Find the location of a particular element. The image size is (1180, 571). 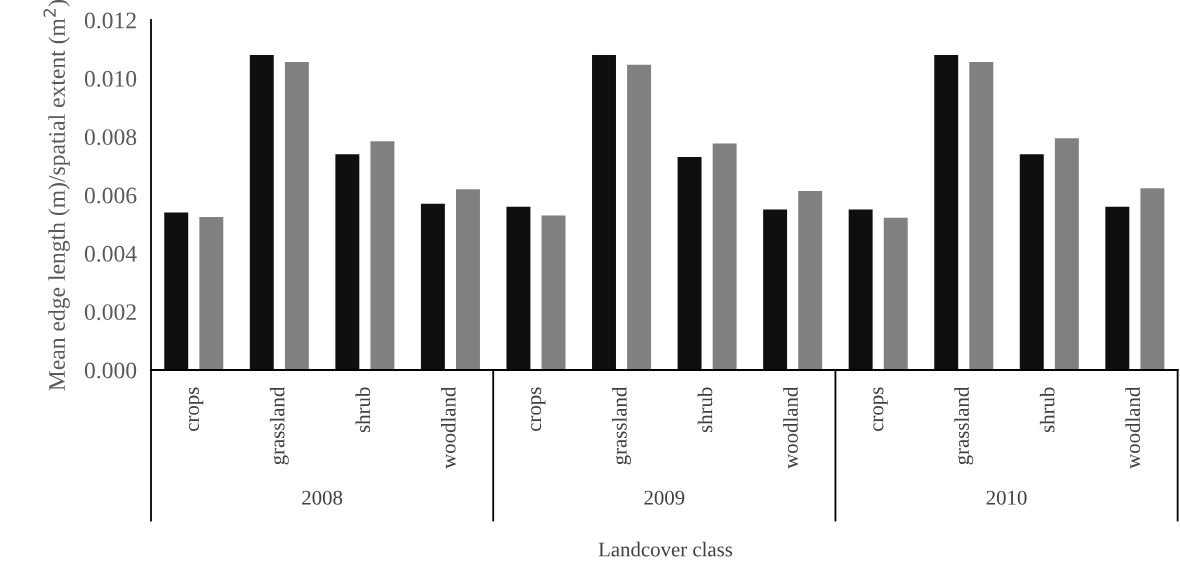

y-tick-label: 0.004 is located at coordinates (110, 253).